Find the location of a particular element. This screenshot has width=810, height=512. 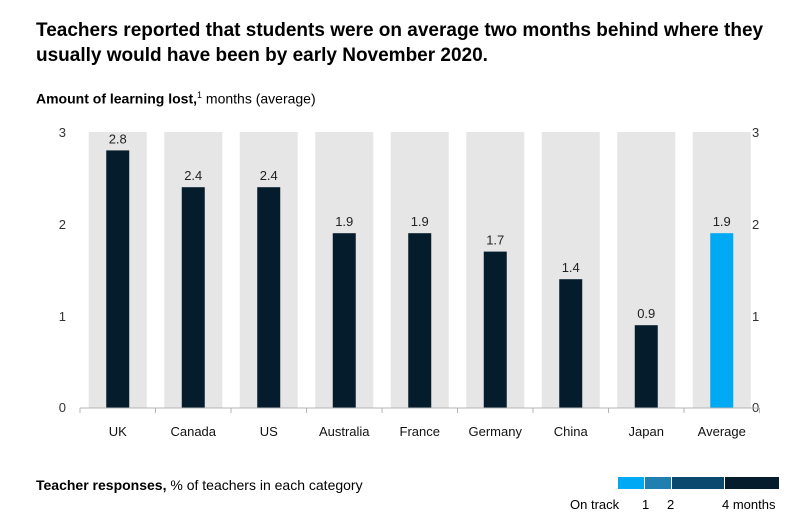

y-tick-left-1: 1 is located at coordinates (62, 316).